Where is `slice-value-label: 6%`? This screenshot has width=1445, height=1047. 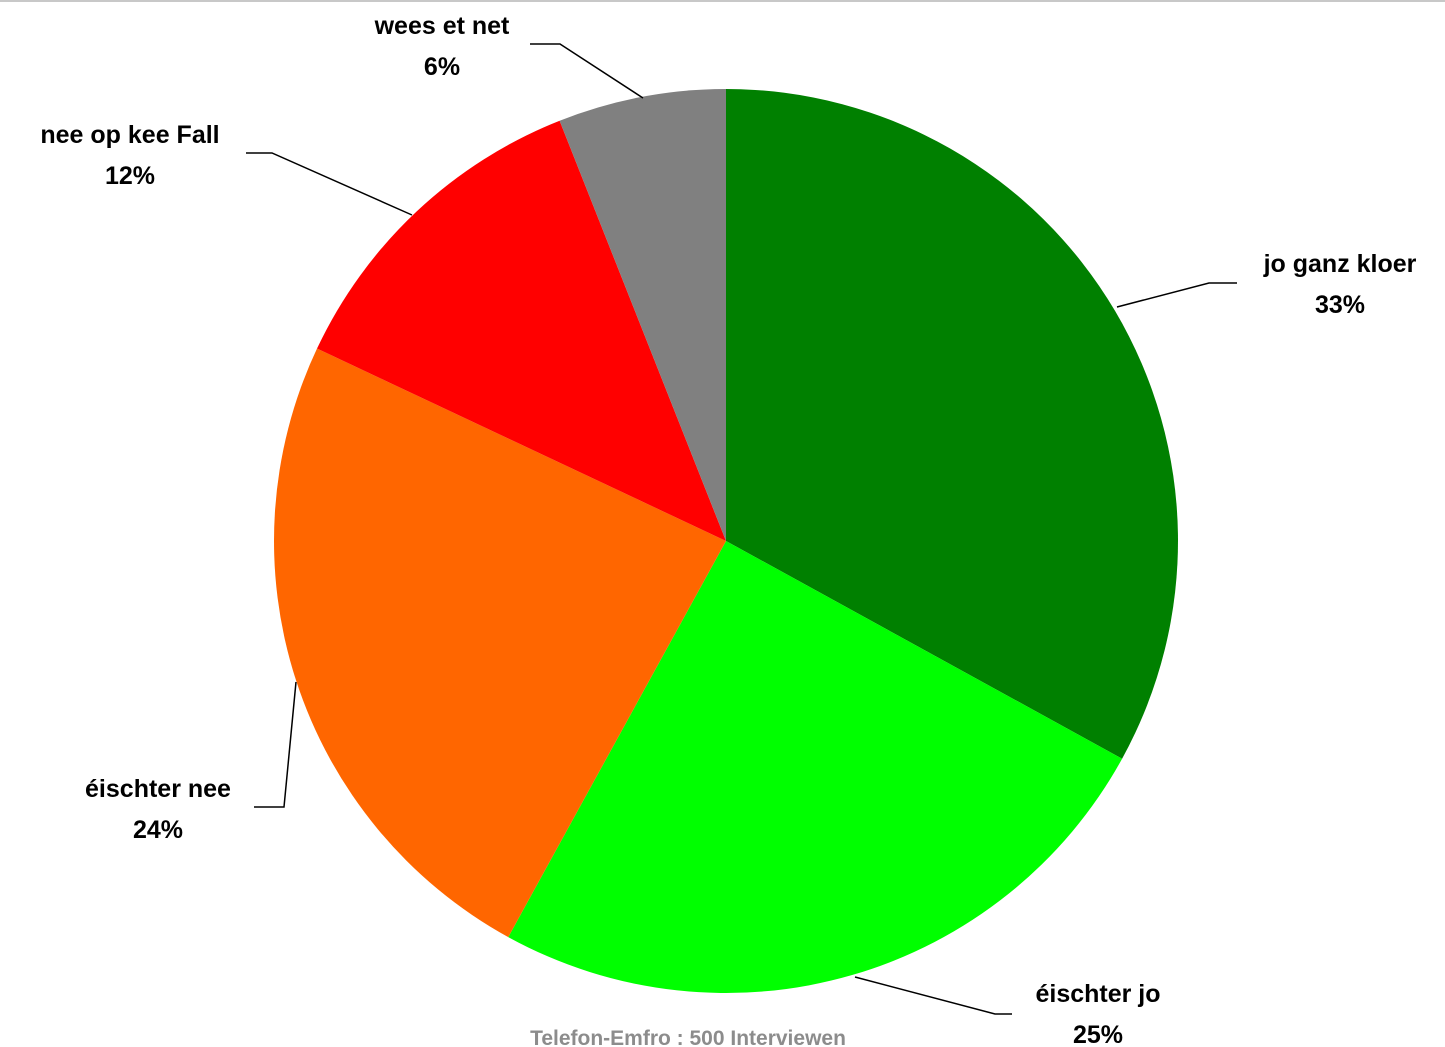
slice-value-label: 6% is located at coordinates (442, 67).